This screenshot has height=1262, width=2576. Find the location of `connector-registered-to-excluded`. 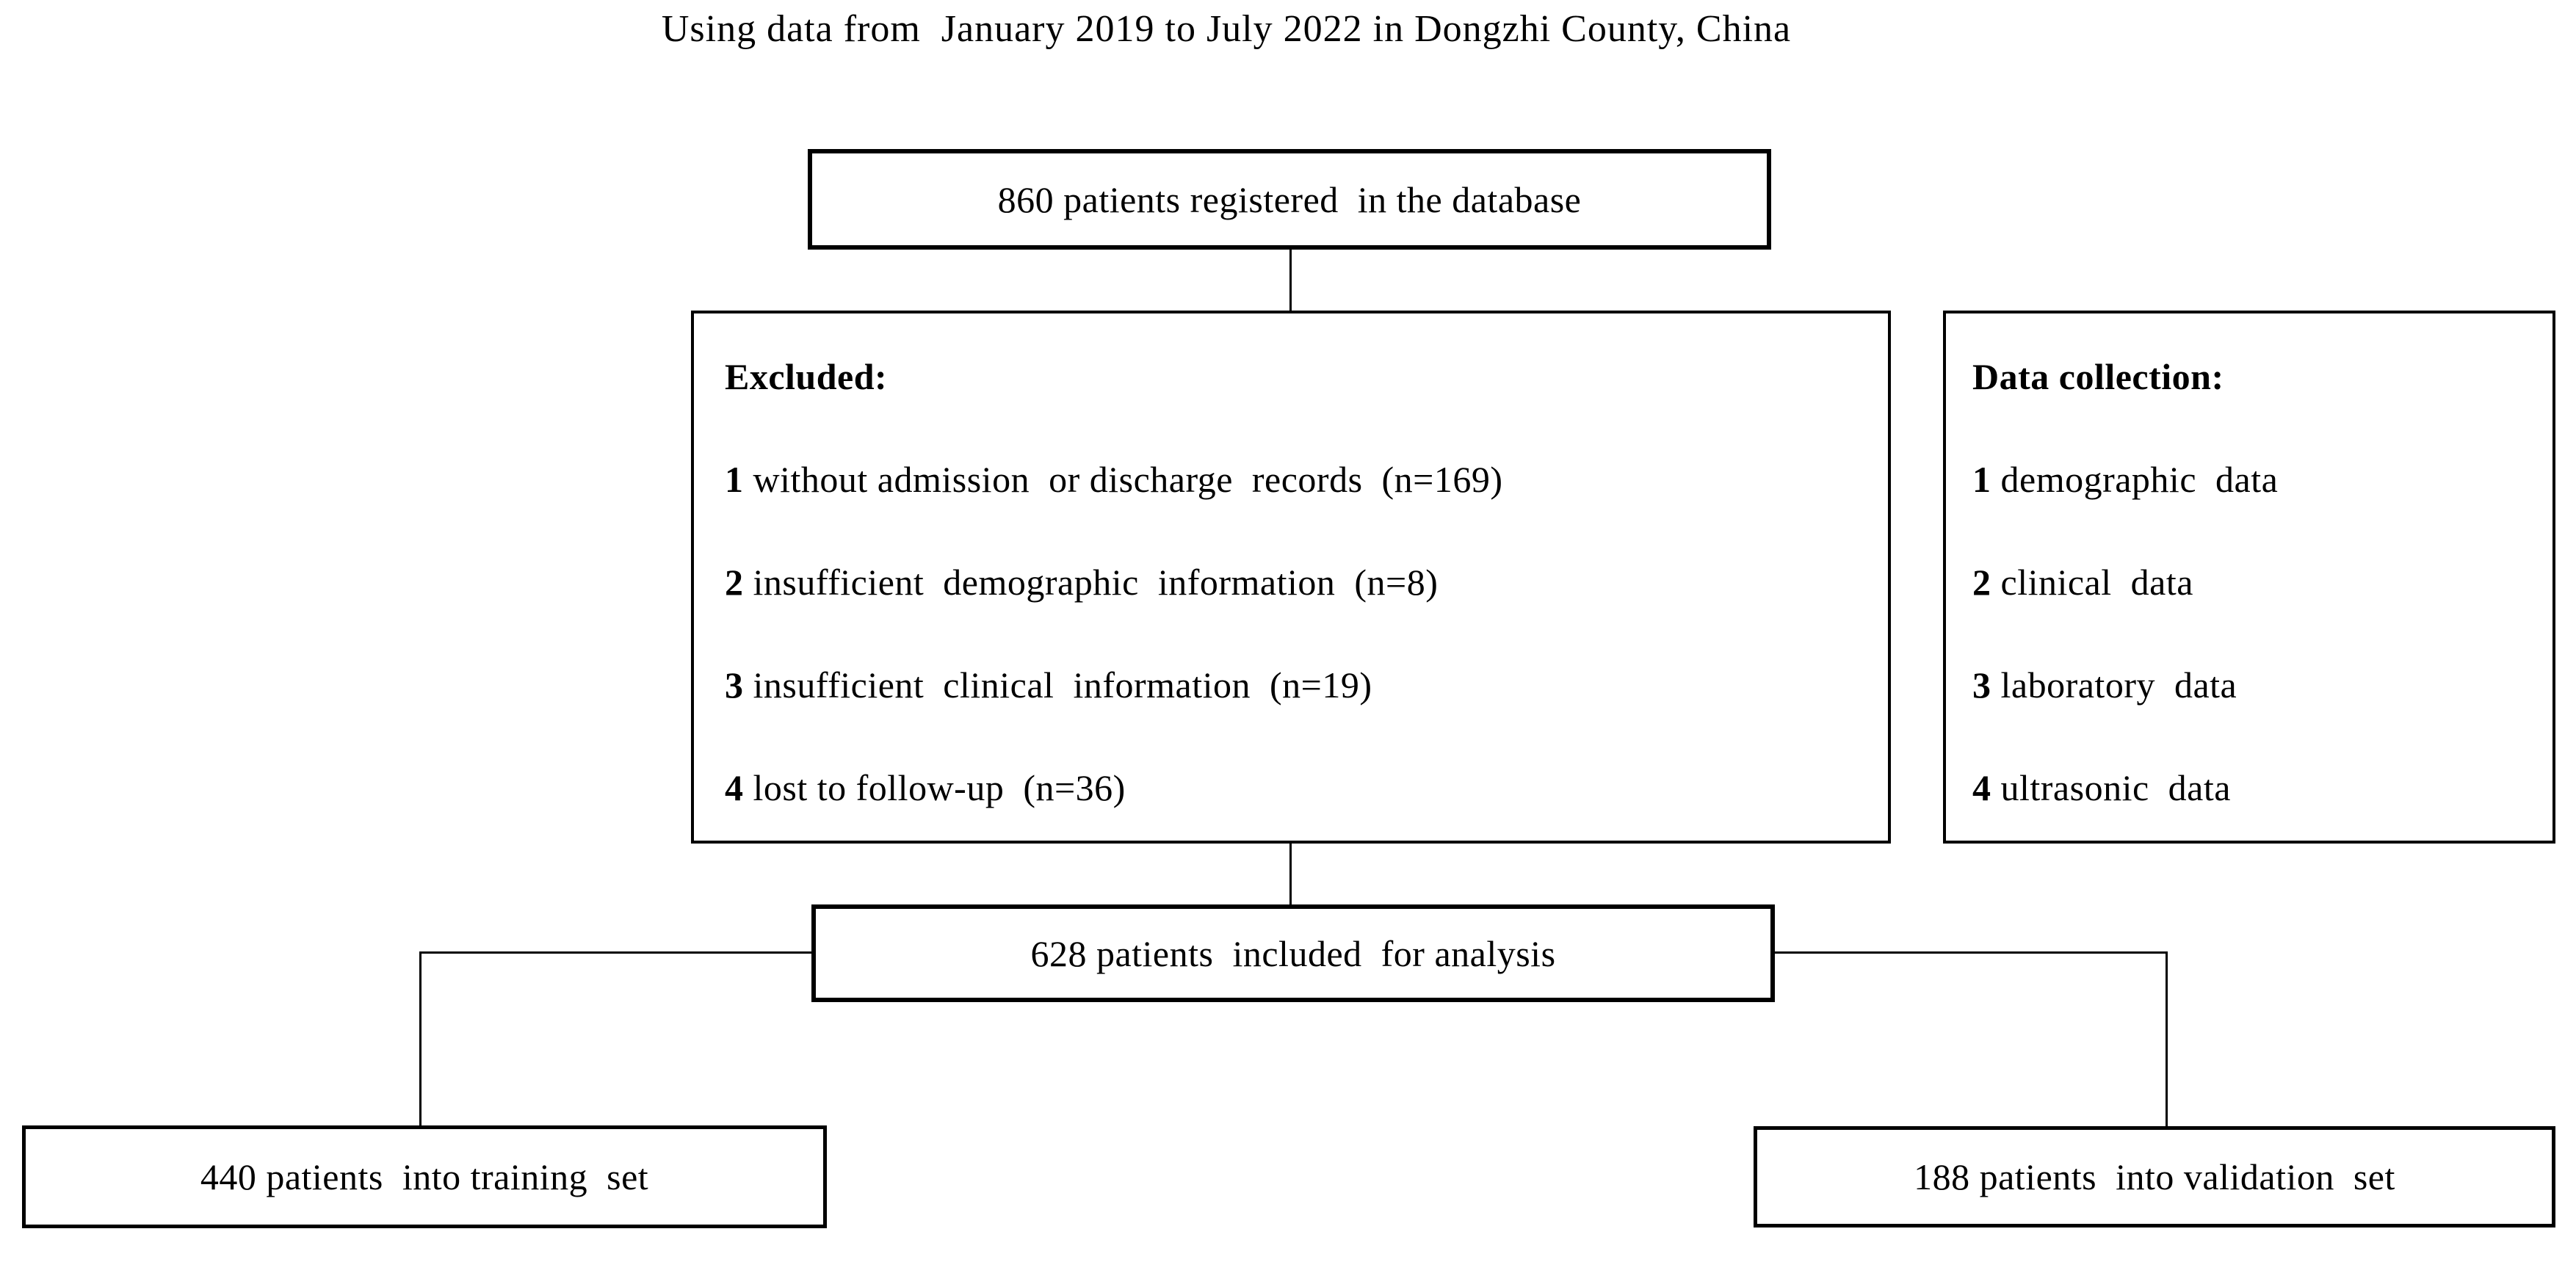

connector-registered-to-excluded is located at coordinates (1290, 281).